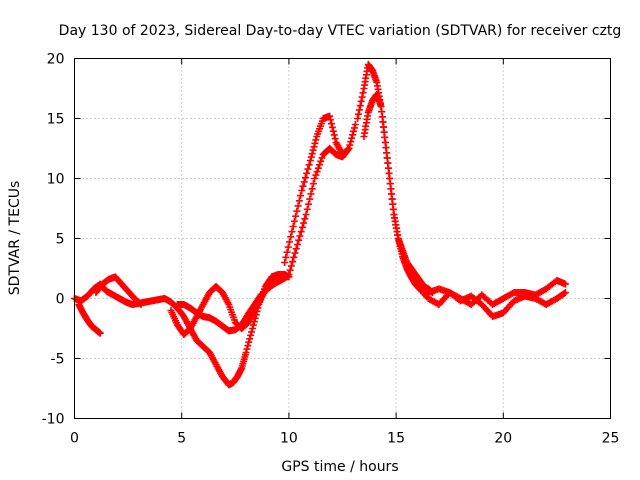  I want to click on x-tick-label: 10, so click(289, 439).